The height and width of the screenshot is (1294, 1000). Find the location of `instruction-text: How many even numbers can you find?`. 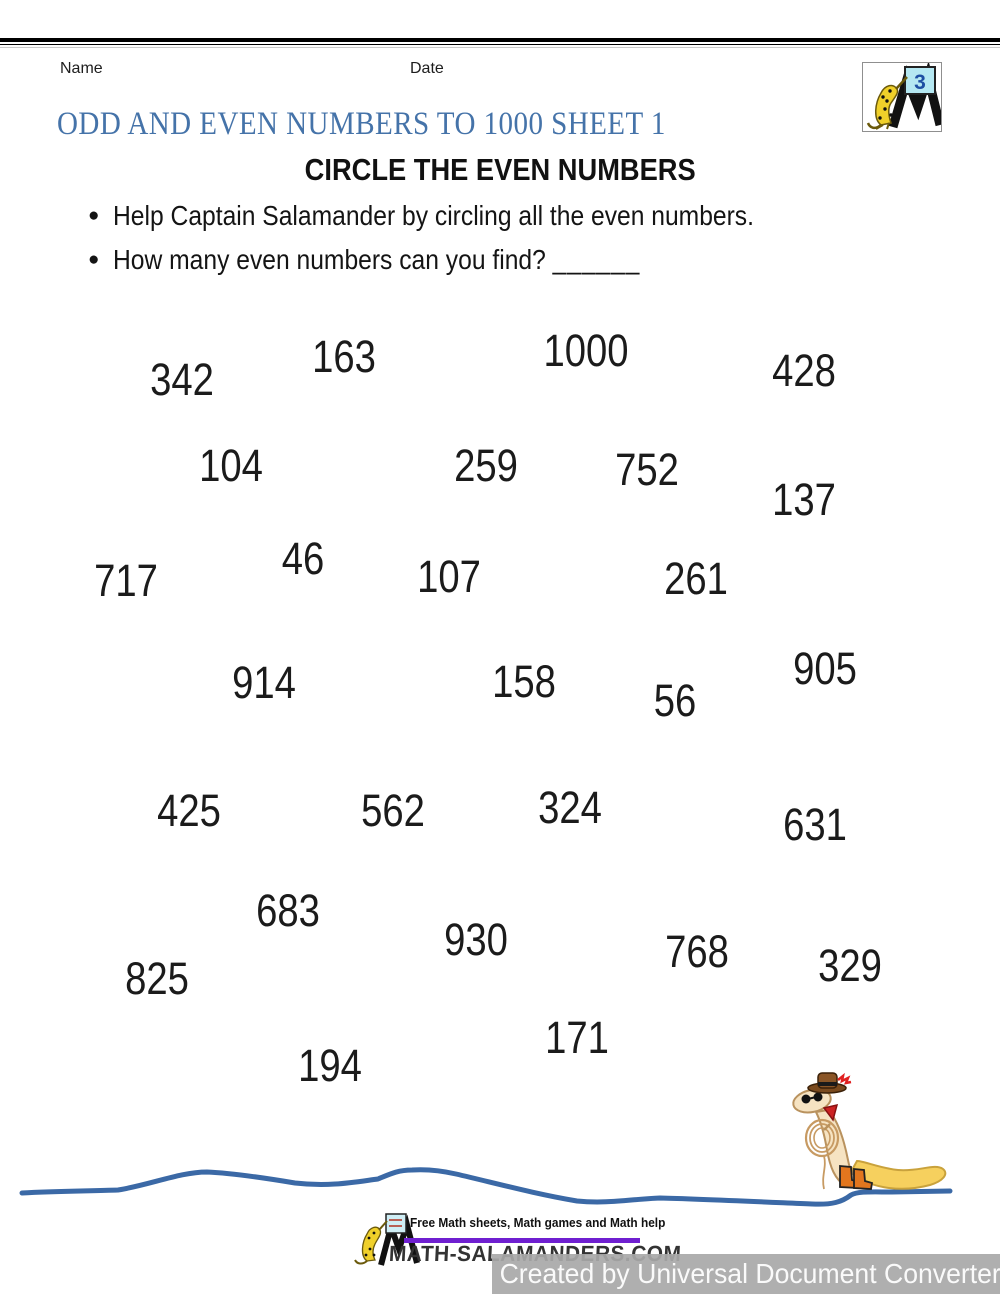

instruction-text: How many even numbers can you find? is located at coordinates (330, 259).